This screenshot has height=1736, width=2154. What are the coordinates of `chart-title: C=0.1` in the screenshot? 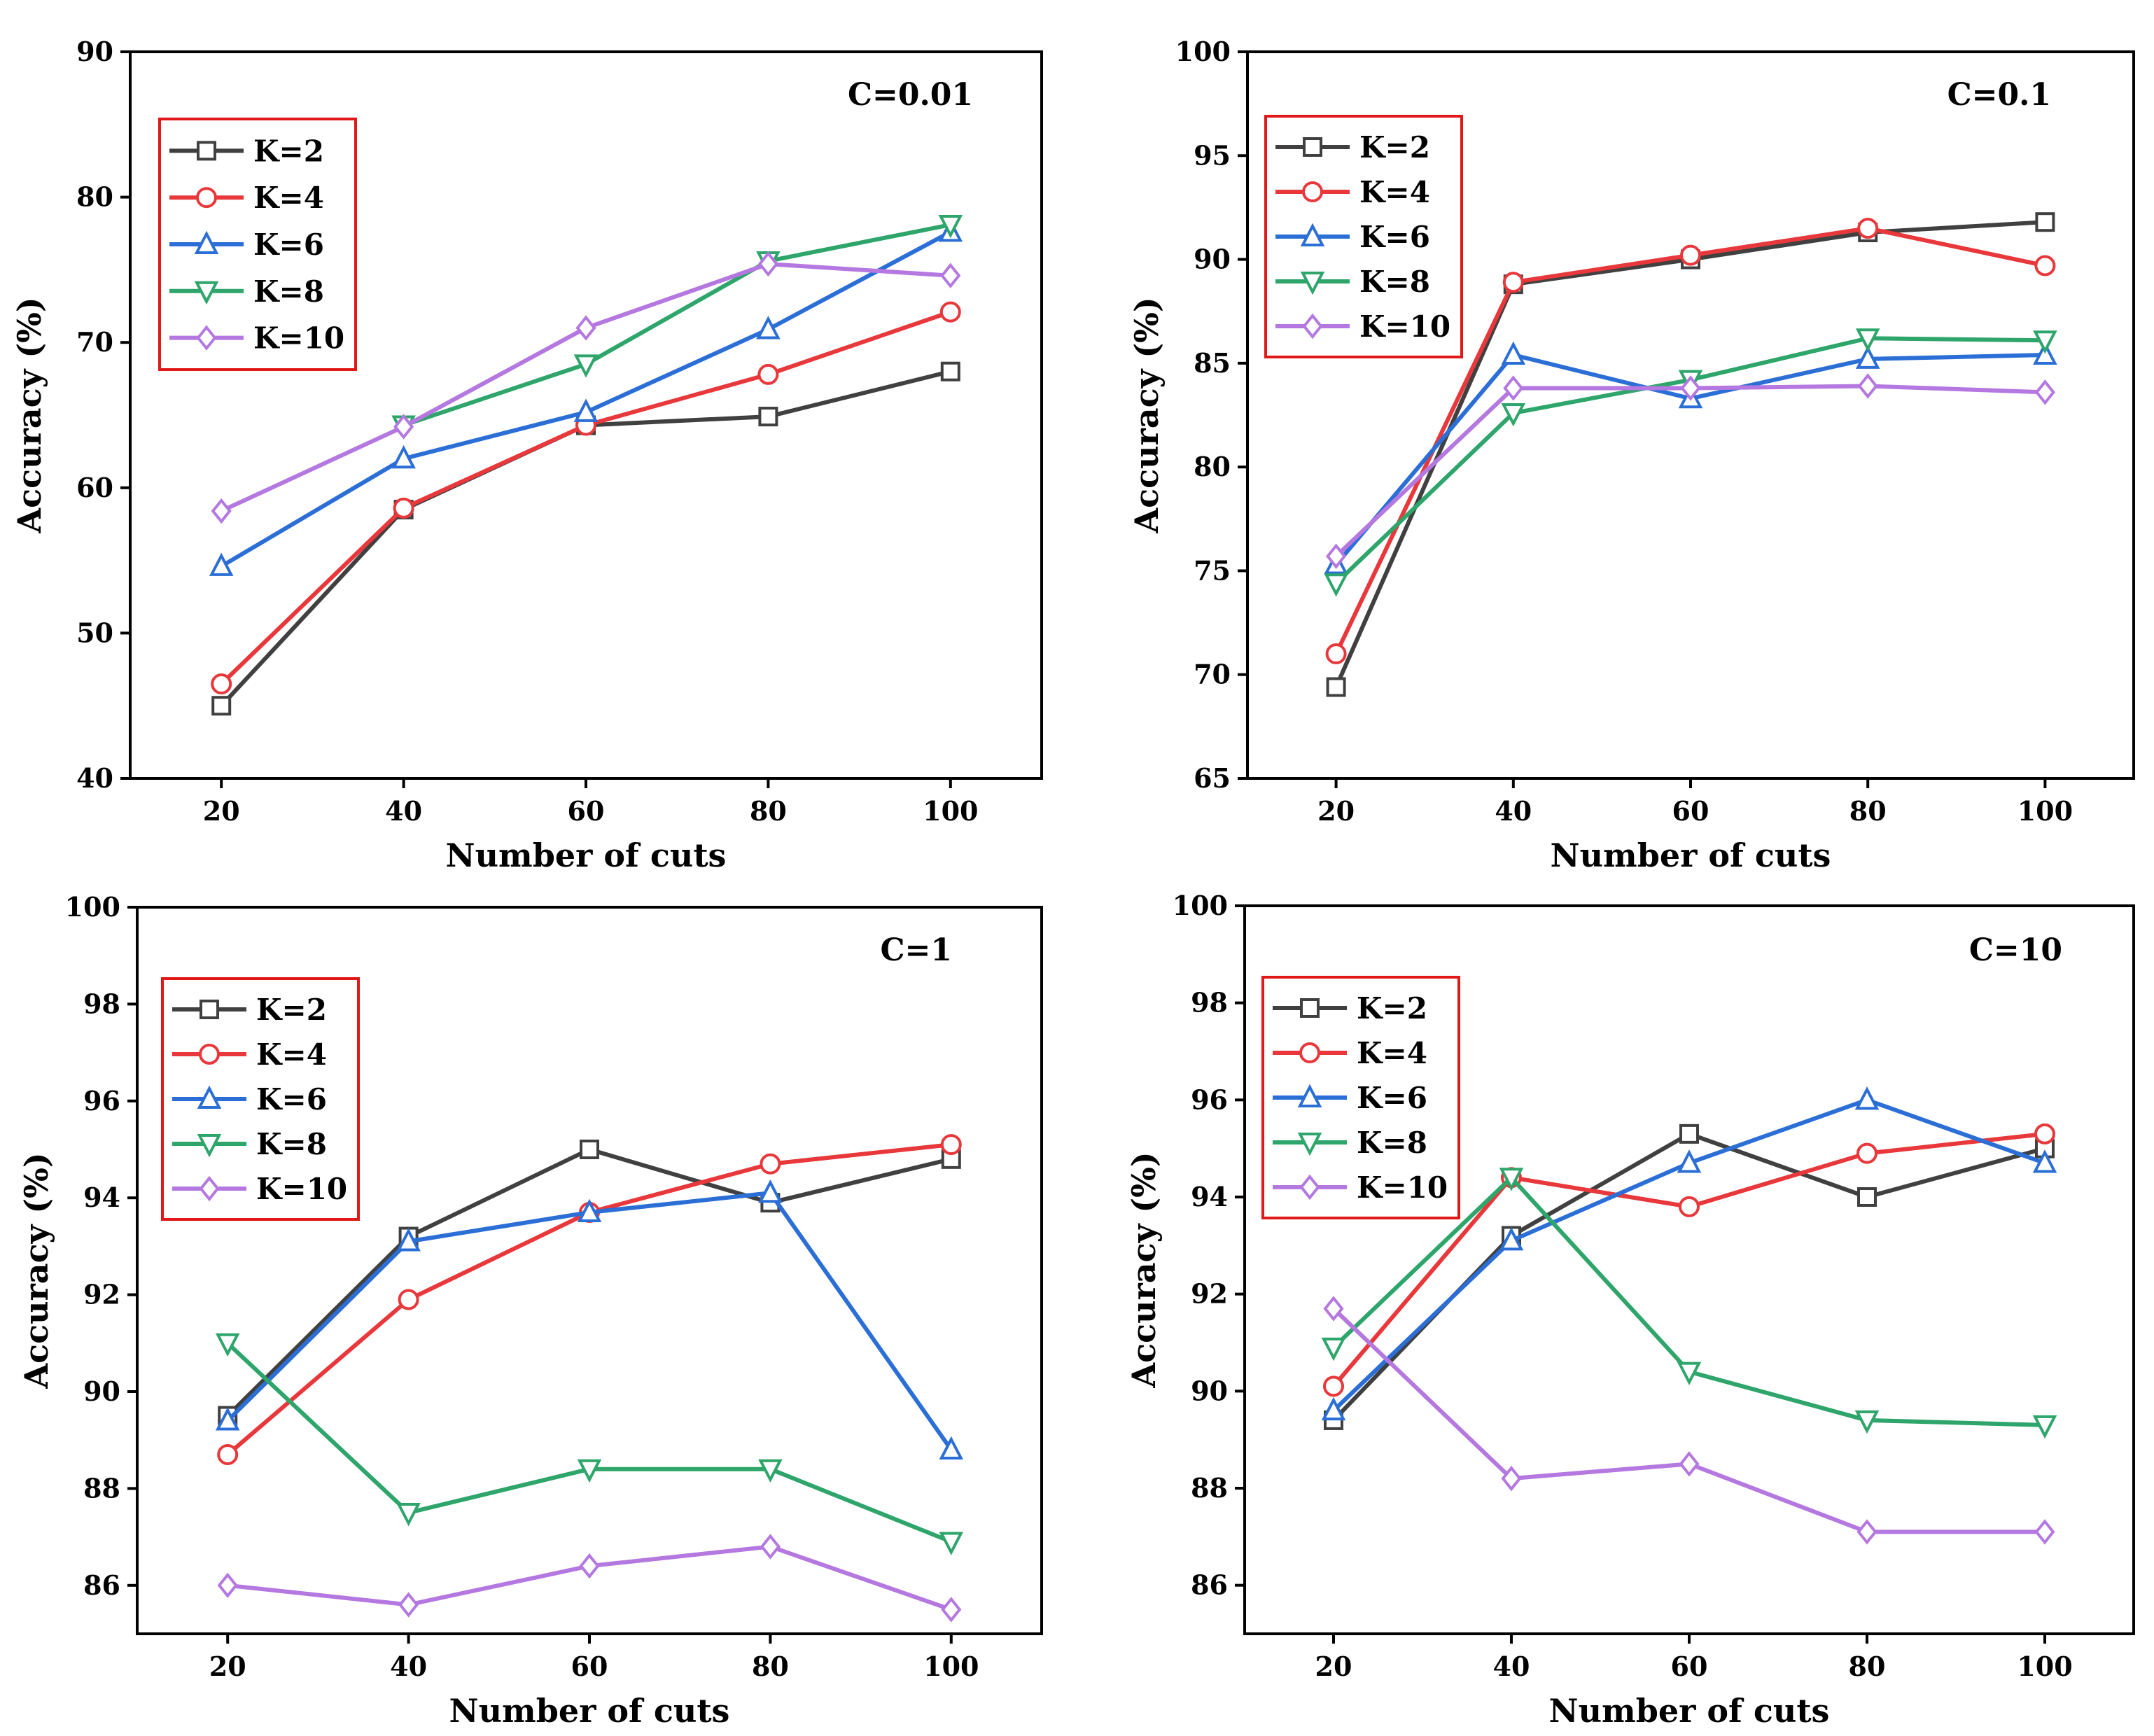 It's located at (1999, 95).